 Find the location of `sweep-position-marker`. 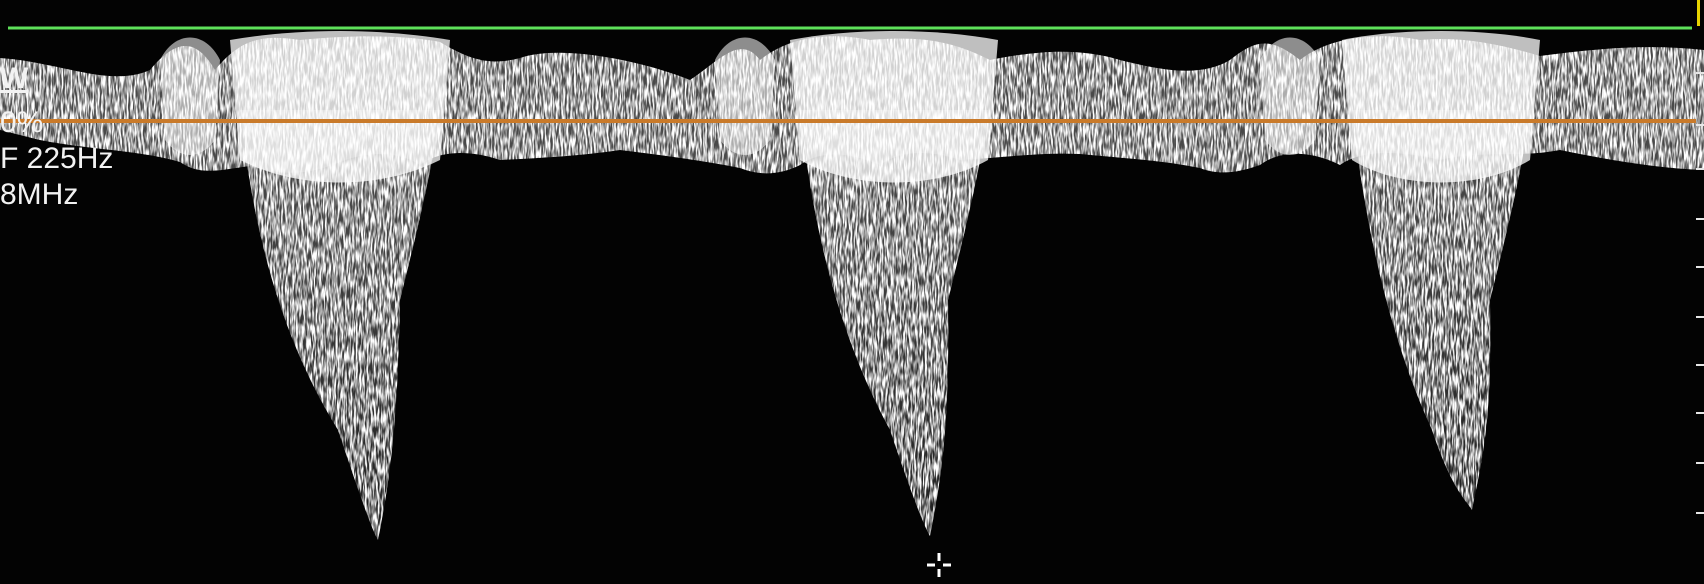

sweep-position-marker is located at coordinates (1698, 13).